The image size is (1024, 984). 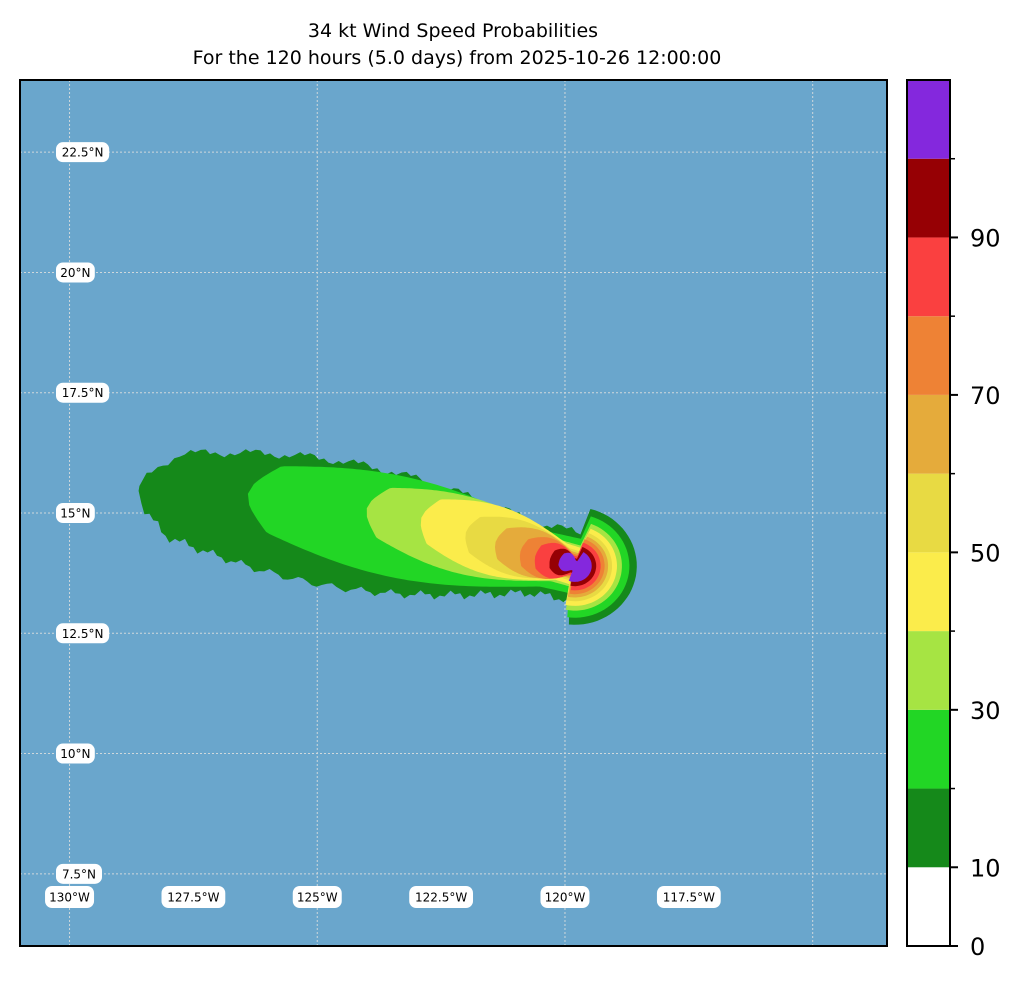 I want to click on lat-label-text: 20°N, so click(x=75, y=273).